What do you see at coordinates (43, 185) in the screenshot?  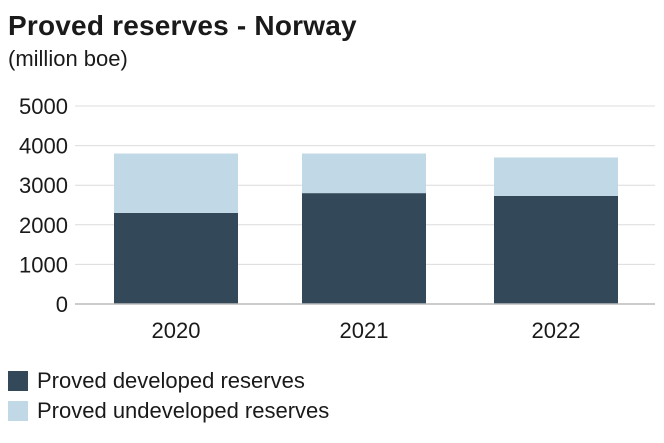 I see `y-tick-label-3000: 3000` at bounding box center [43, 185].